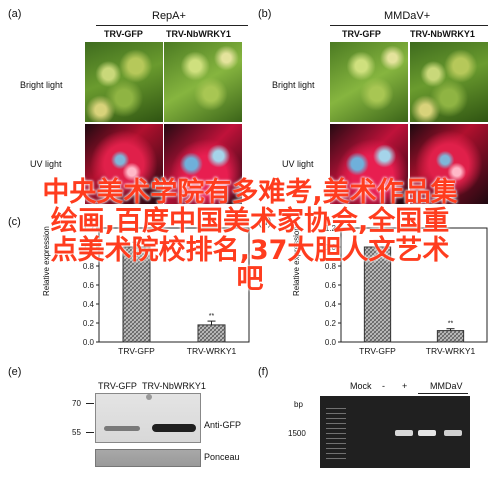 The width and height of the screenshot is (500, 477). Describe the element at coordinates (443, 393) in the screenshot. I see `panel-f-group-rule` at that location.